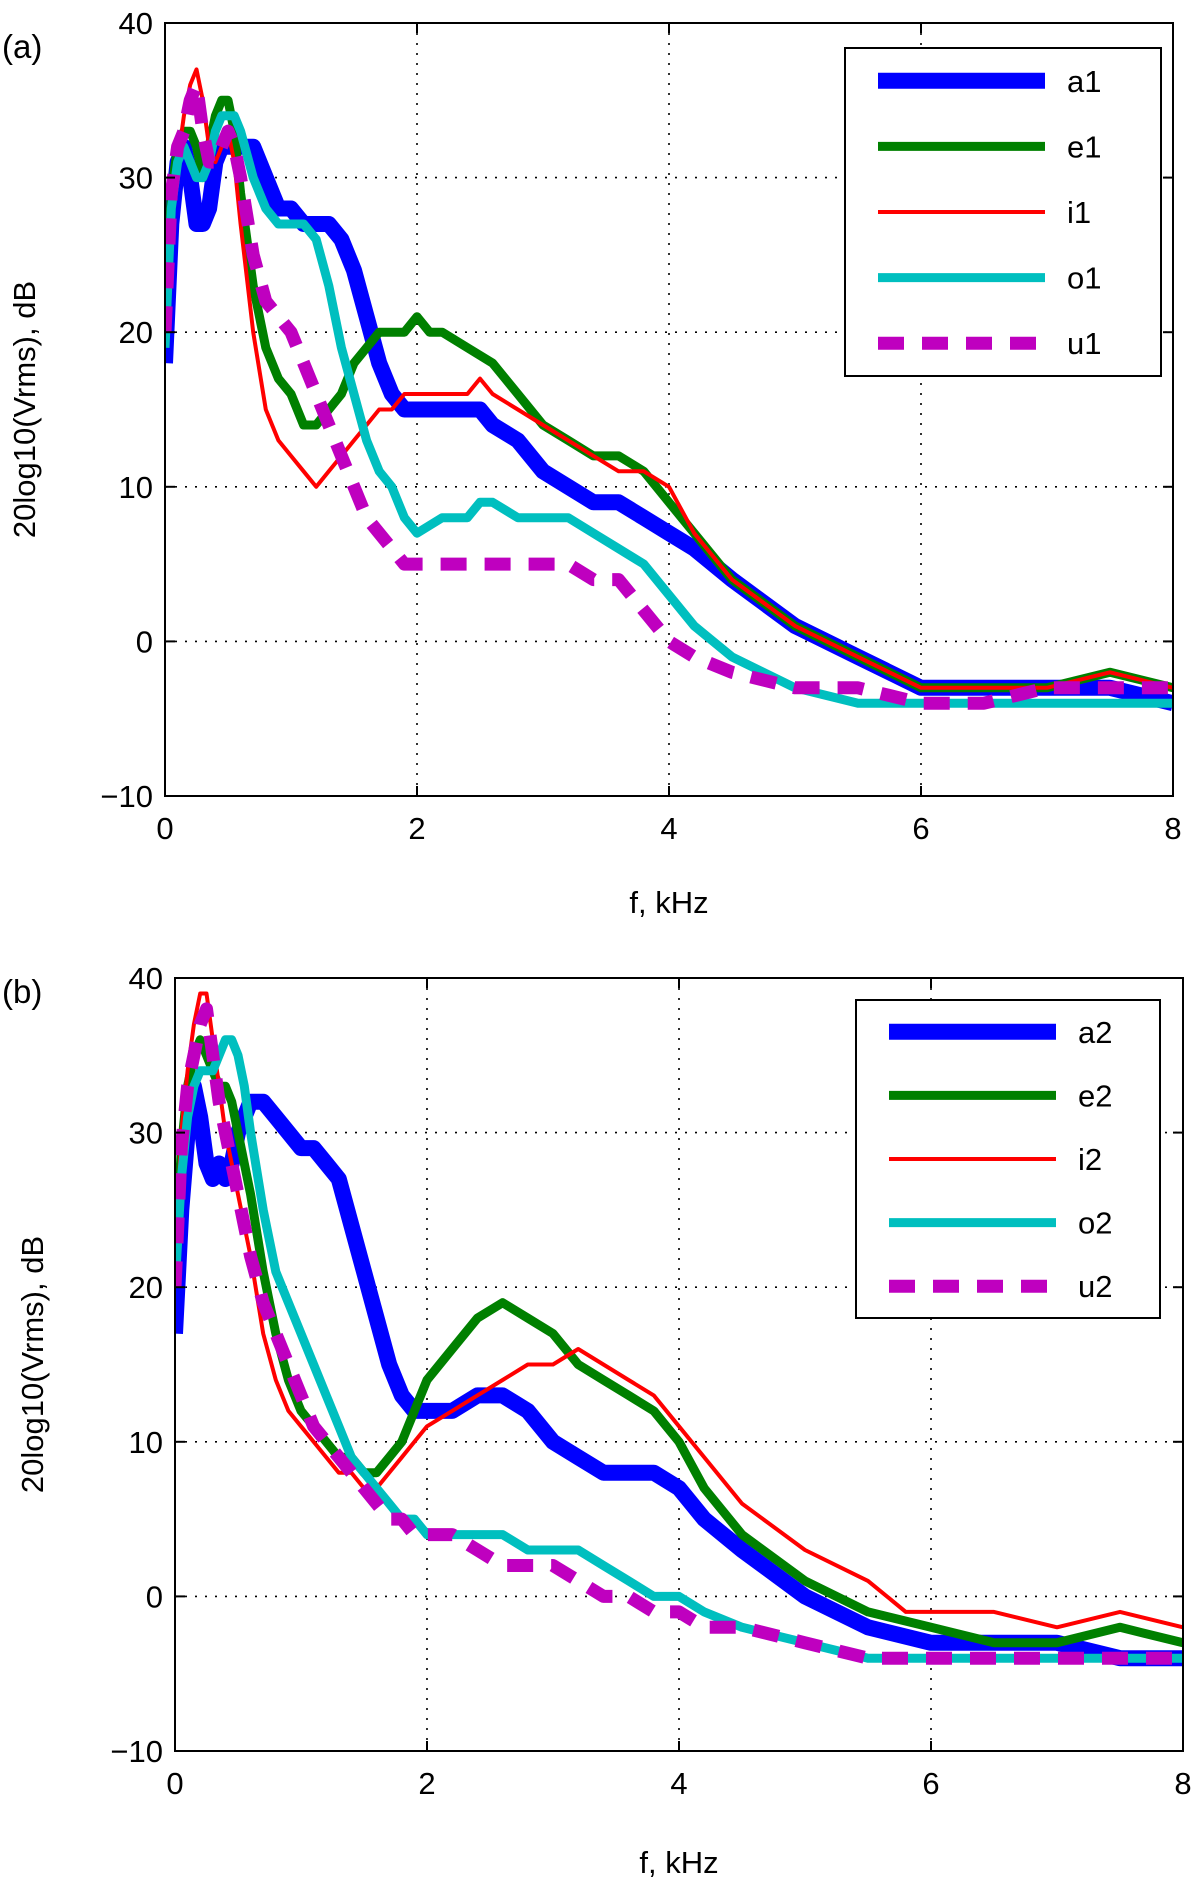  I want to click on legend-label-e2: e2, so click(1095, 1095).